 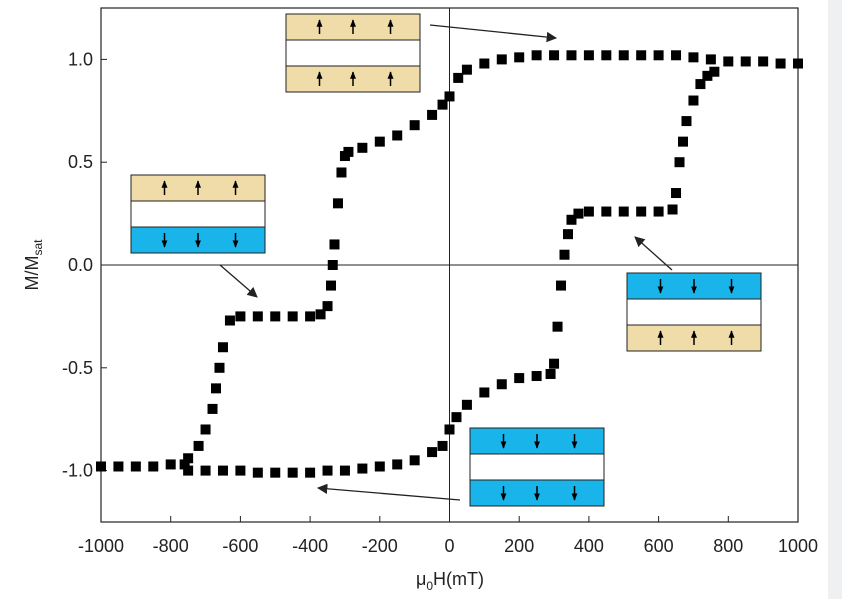 I want to click on y-axis-label: M/Msat, so click(x=33, y=265).